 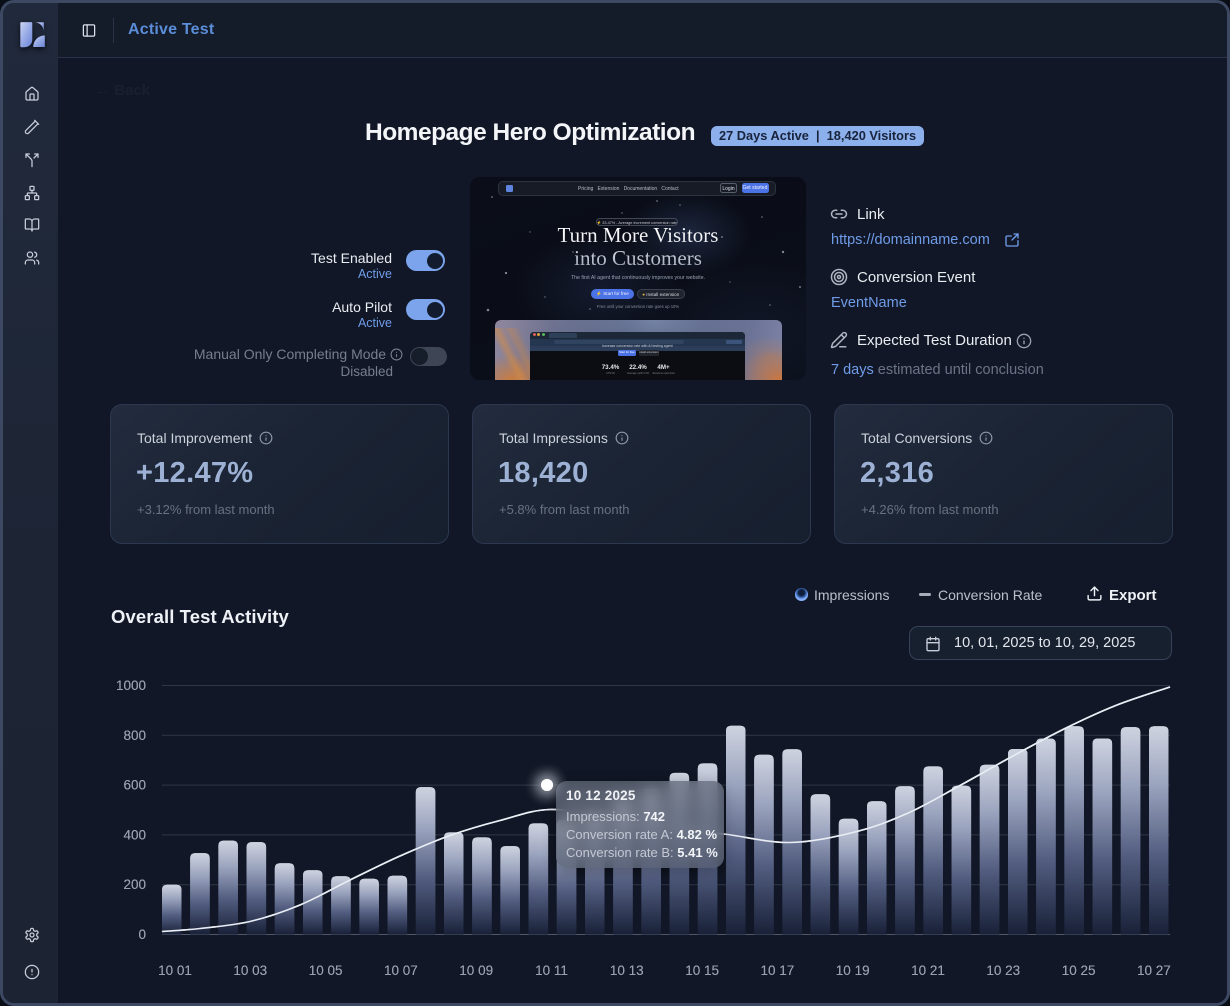 What do you see at coordinates (131, 685) in the screenshot?
I see `svg-text: 1000` at bounding box center [131, 685].